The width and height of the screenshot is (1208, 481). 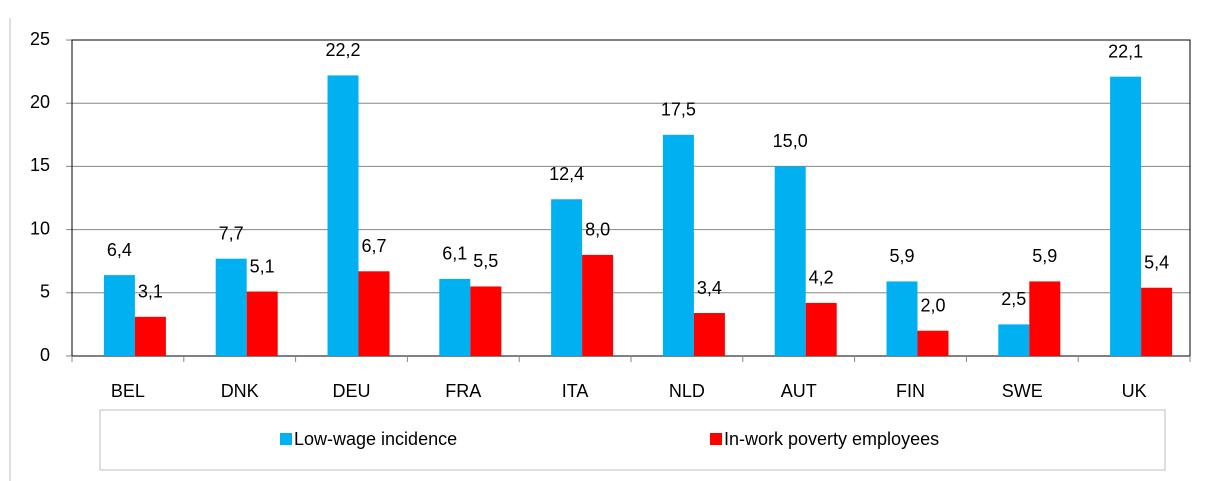 What do you see at coordinates (910, 391) in the screenshot?
I see `x-tick-label: FIN` at bounding box center [910, 391].